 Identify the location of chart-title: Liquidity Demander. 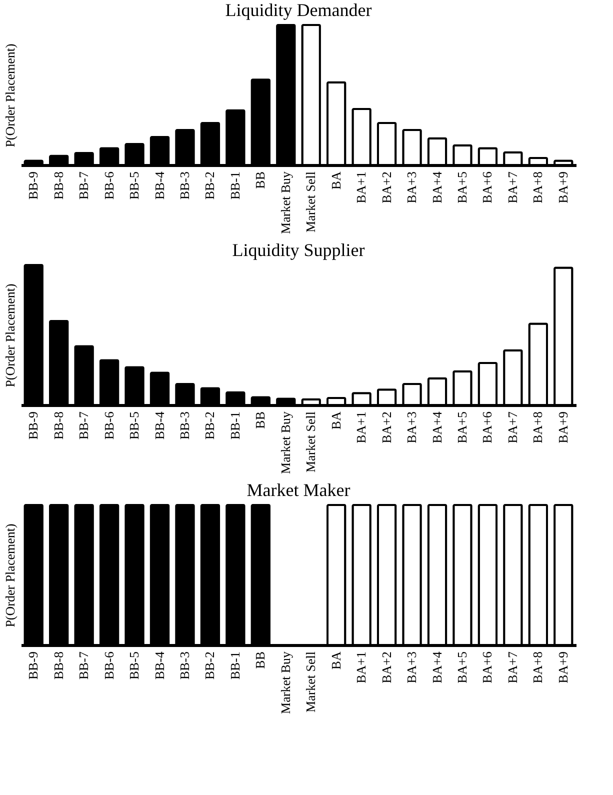
(298, 10).